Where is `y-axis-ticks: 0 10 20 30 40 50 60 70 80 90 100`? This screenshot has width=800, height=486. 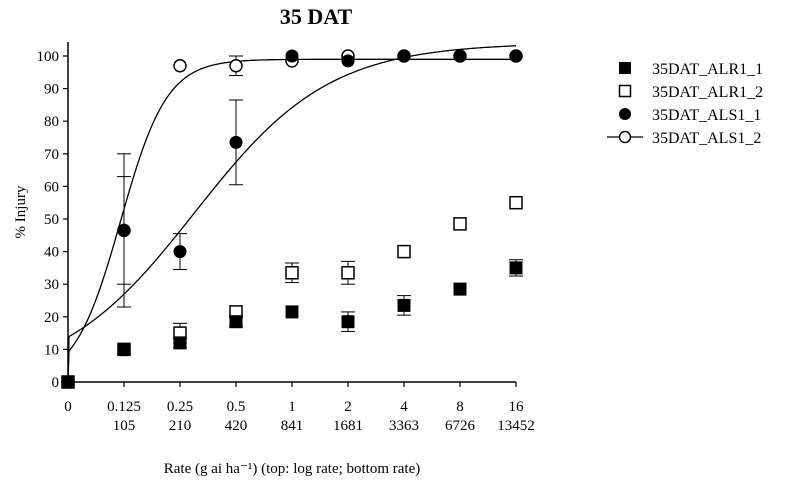 y-axis-ticks: 0 10 20 30 40 50 60 70 80 90 100 is located at coordinates (52, 220).